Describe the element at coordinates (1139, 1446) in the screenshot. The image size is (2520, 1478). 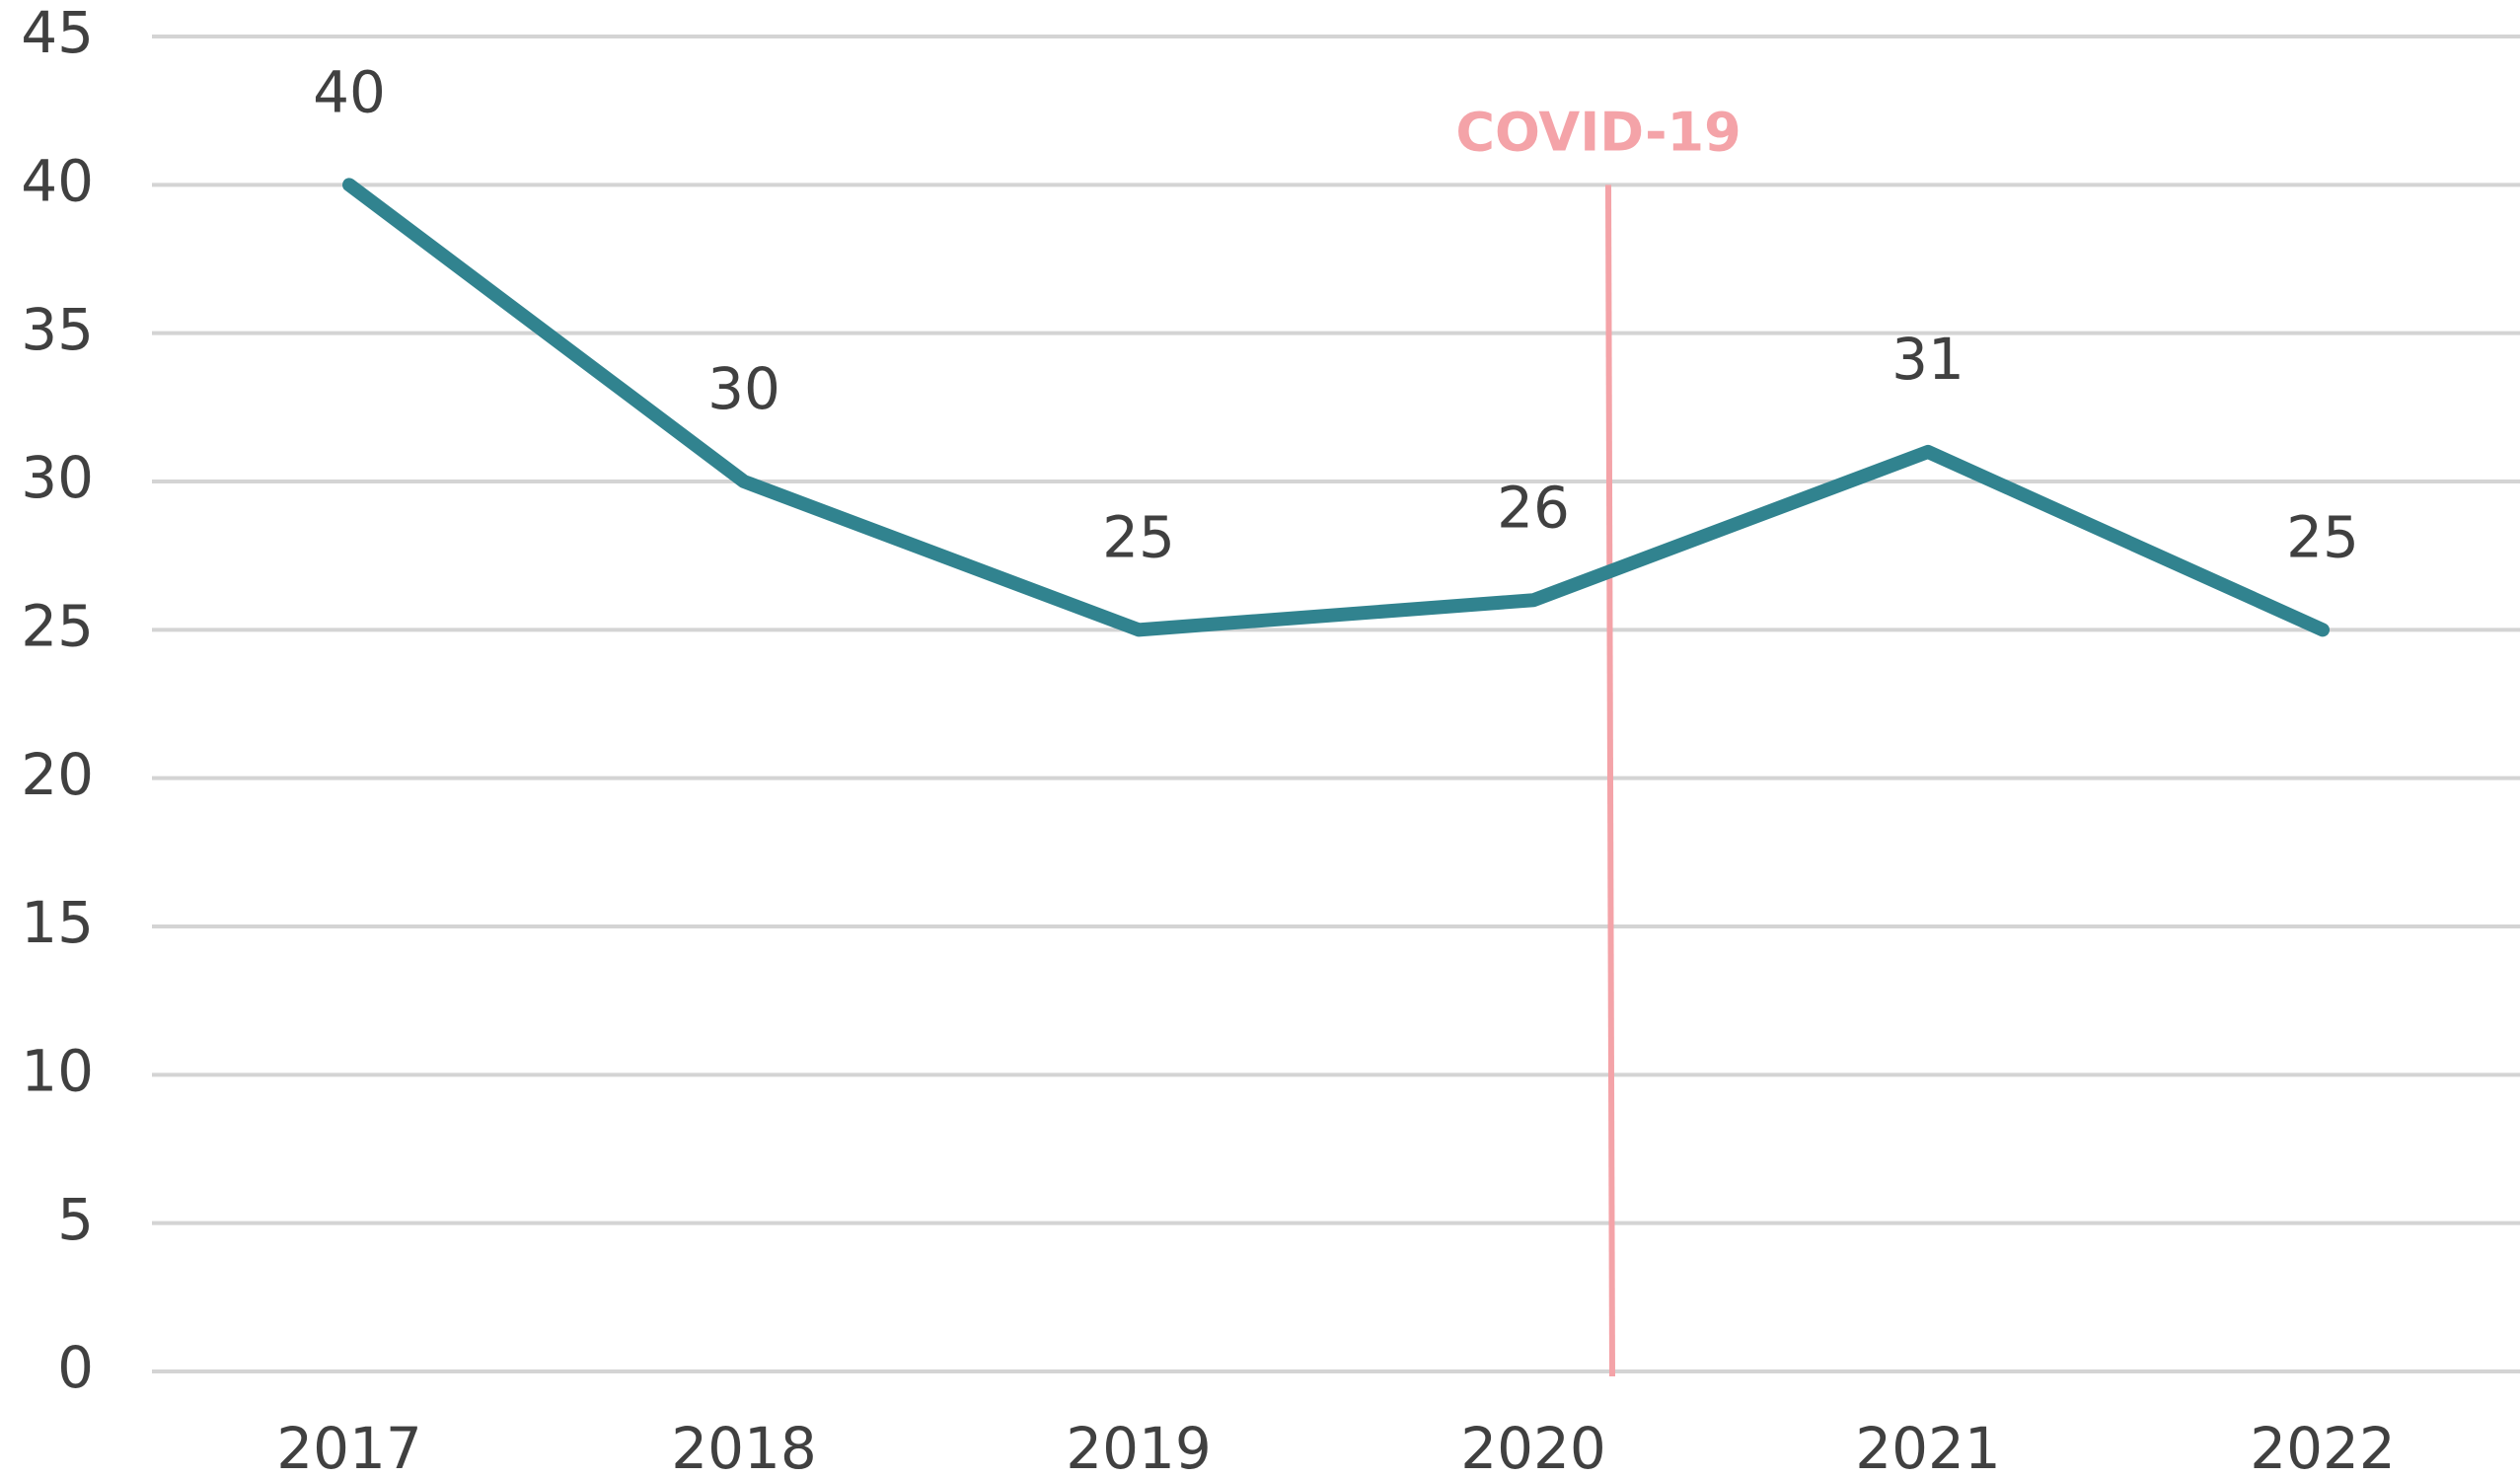
I see `x-tick-label: 2019` at that location.